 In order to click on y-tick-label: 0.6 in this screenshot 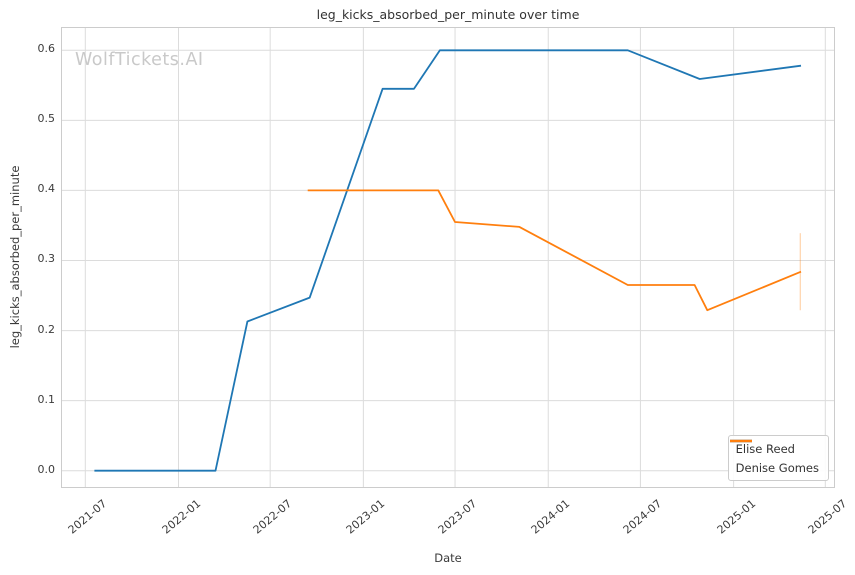, I will do `click(46, 49)`.